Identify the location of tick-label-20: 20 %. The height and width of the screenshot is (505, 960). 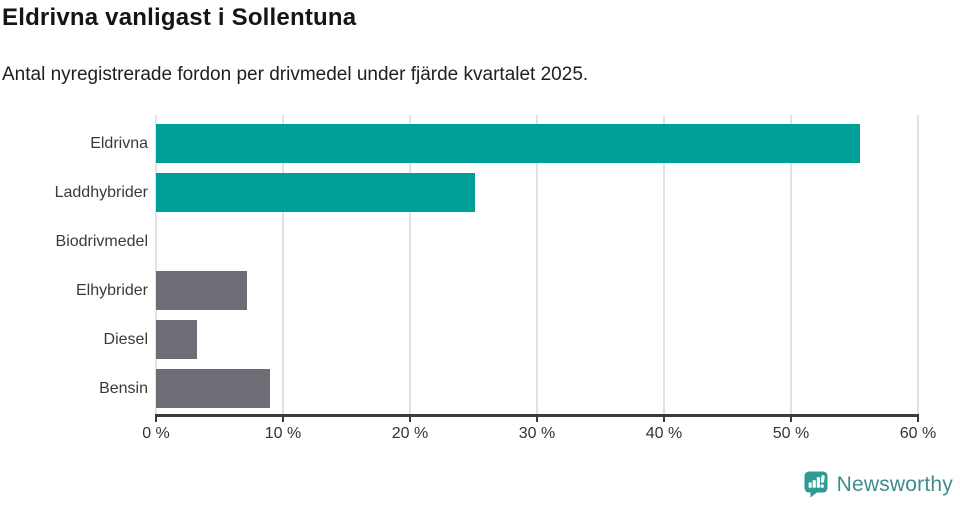
(410, 433).